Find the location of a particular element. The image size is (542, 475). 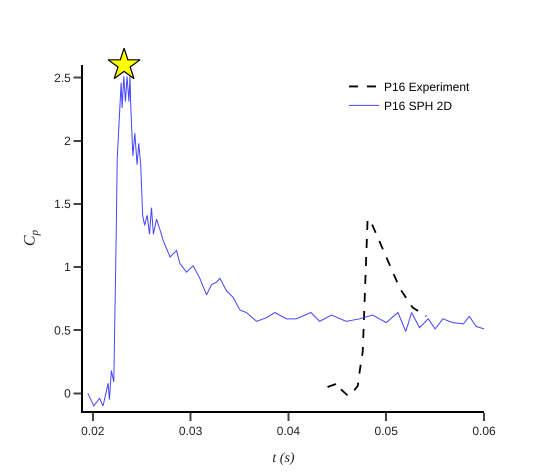

x-tick-label: 0.06 is located at coordinates (484, 431).